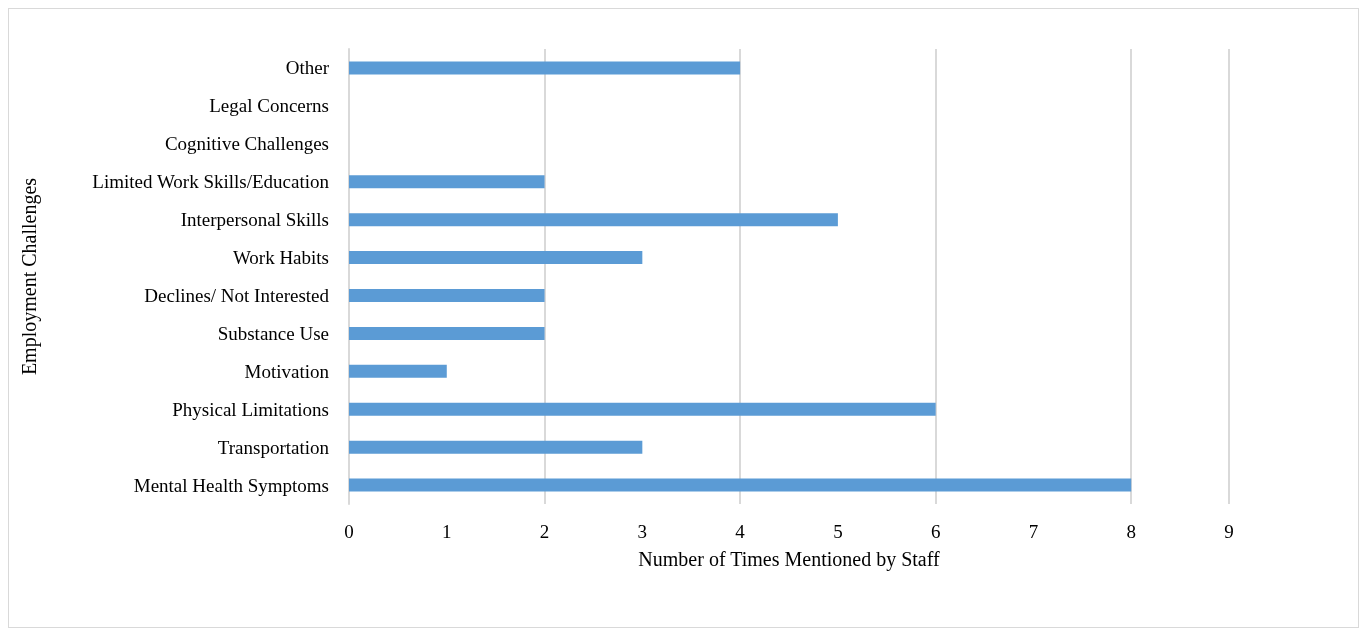 The height and width of the screenshot is (638, 1369). What do you see at coordinates (287, 371) in the screenshot?
I see `y-tick-label: Motivation` at bounding box center [287, 371].